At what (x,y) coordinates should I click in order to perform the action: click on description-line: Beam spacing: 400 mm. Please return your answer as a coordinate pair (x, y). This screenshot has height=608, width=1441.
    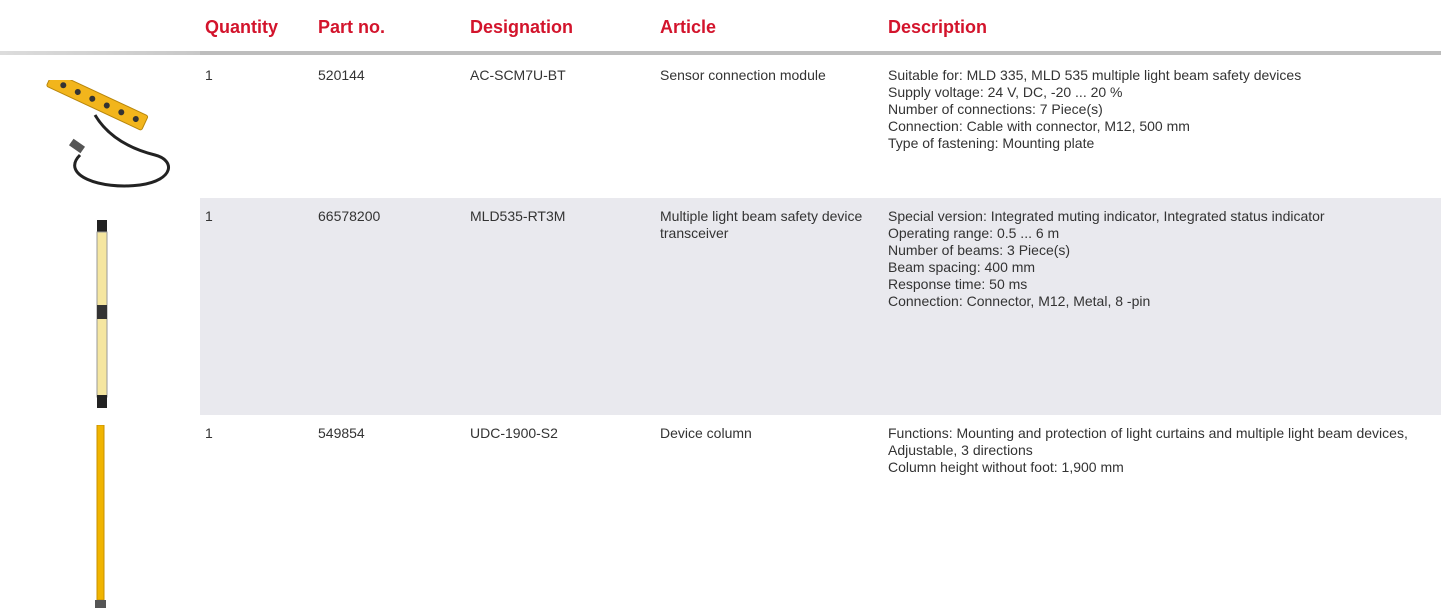
    Looking at the image, I should click on (962, 267).